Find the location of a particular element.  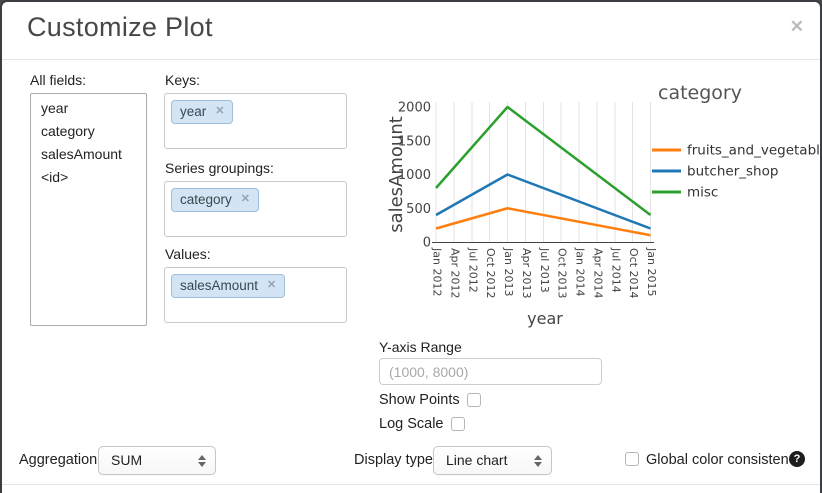

display-type-value: Line chart is located at coordinates (477, 460).